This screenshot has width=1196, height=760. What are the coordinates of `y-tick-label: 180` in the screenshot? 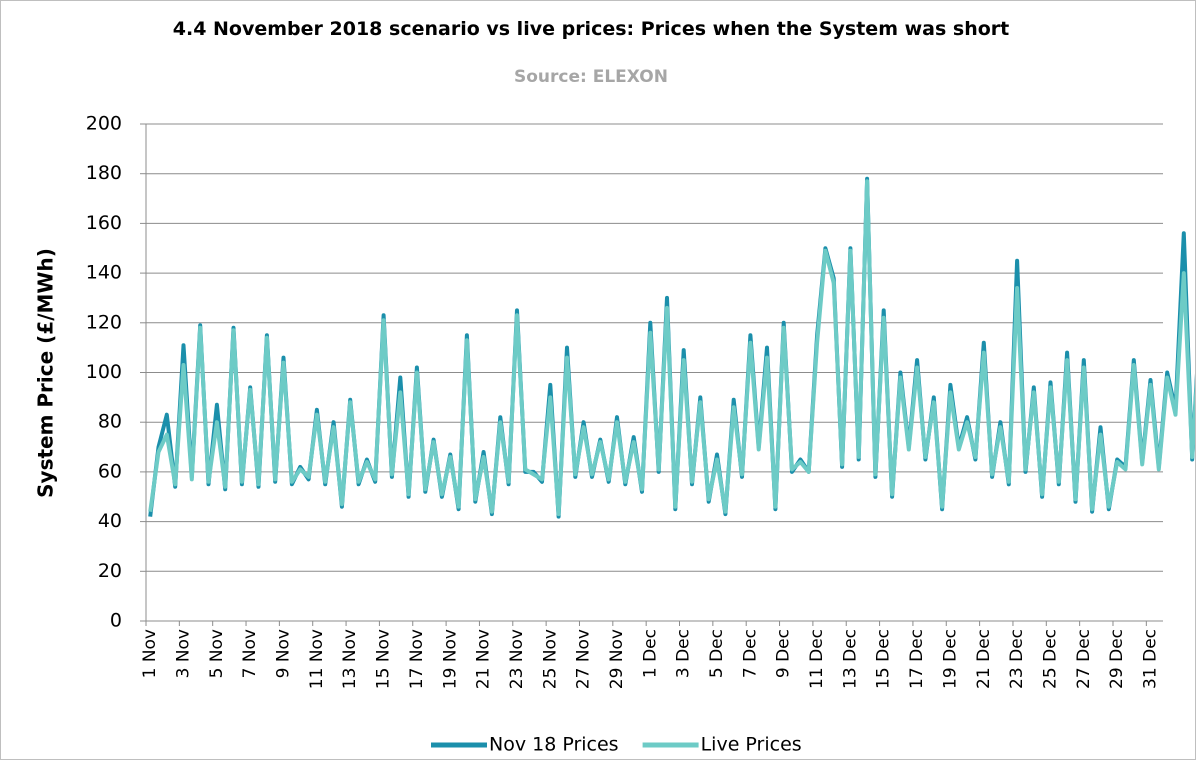 It's located at (104, 173).